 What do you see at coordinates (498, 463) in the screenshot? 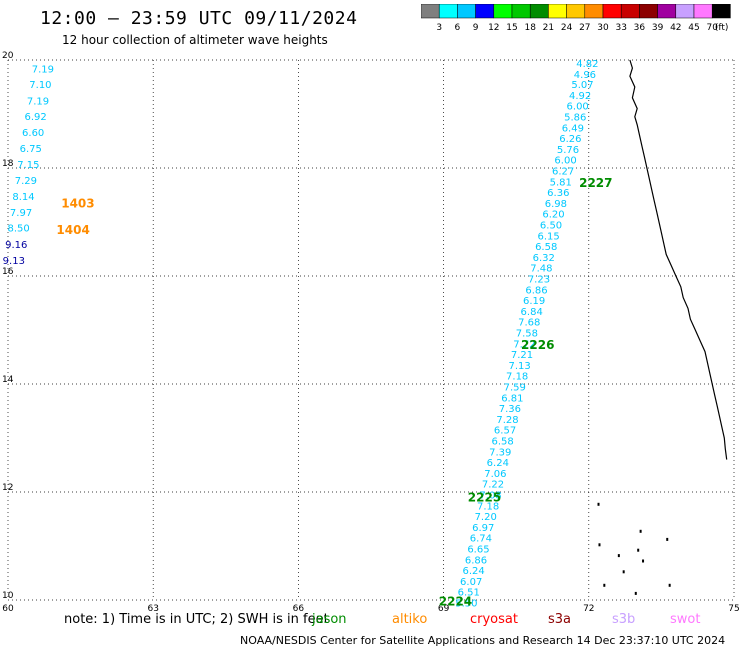
I see `swh-value-label: 6.24` at bounding box center [498, 463].